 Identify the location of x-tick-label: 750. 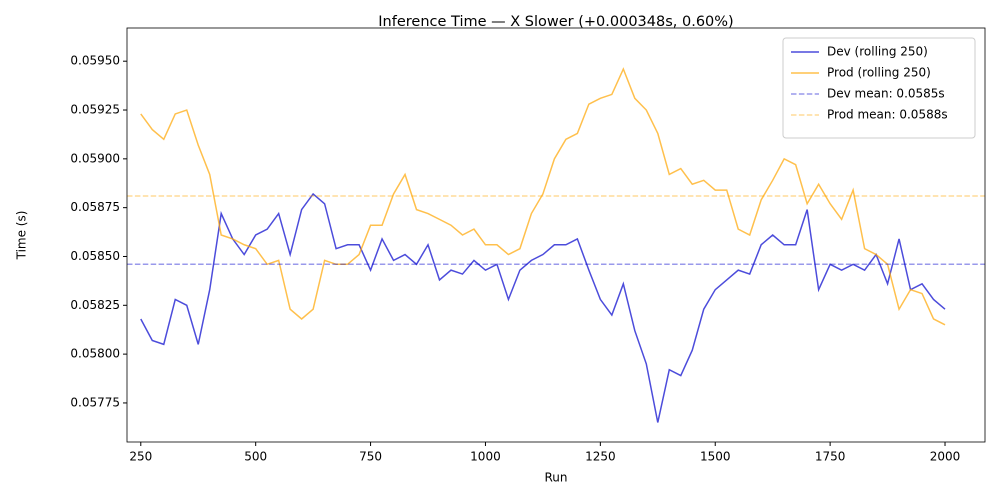
(370, 457).